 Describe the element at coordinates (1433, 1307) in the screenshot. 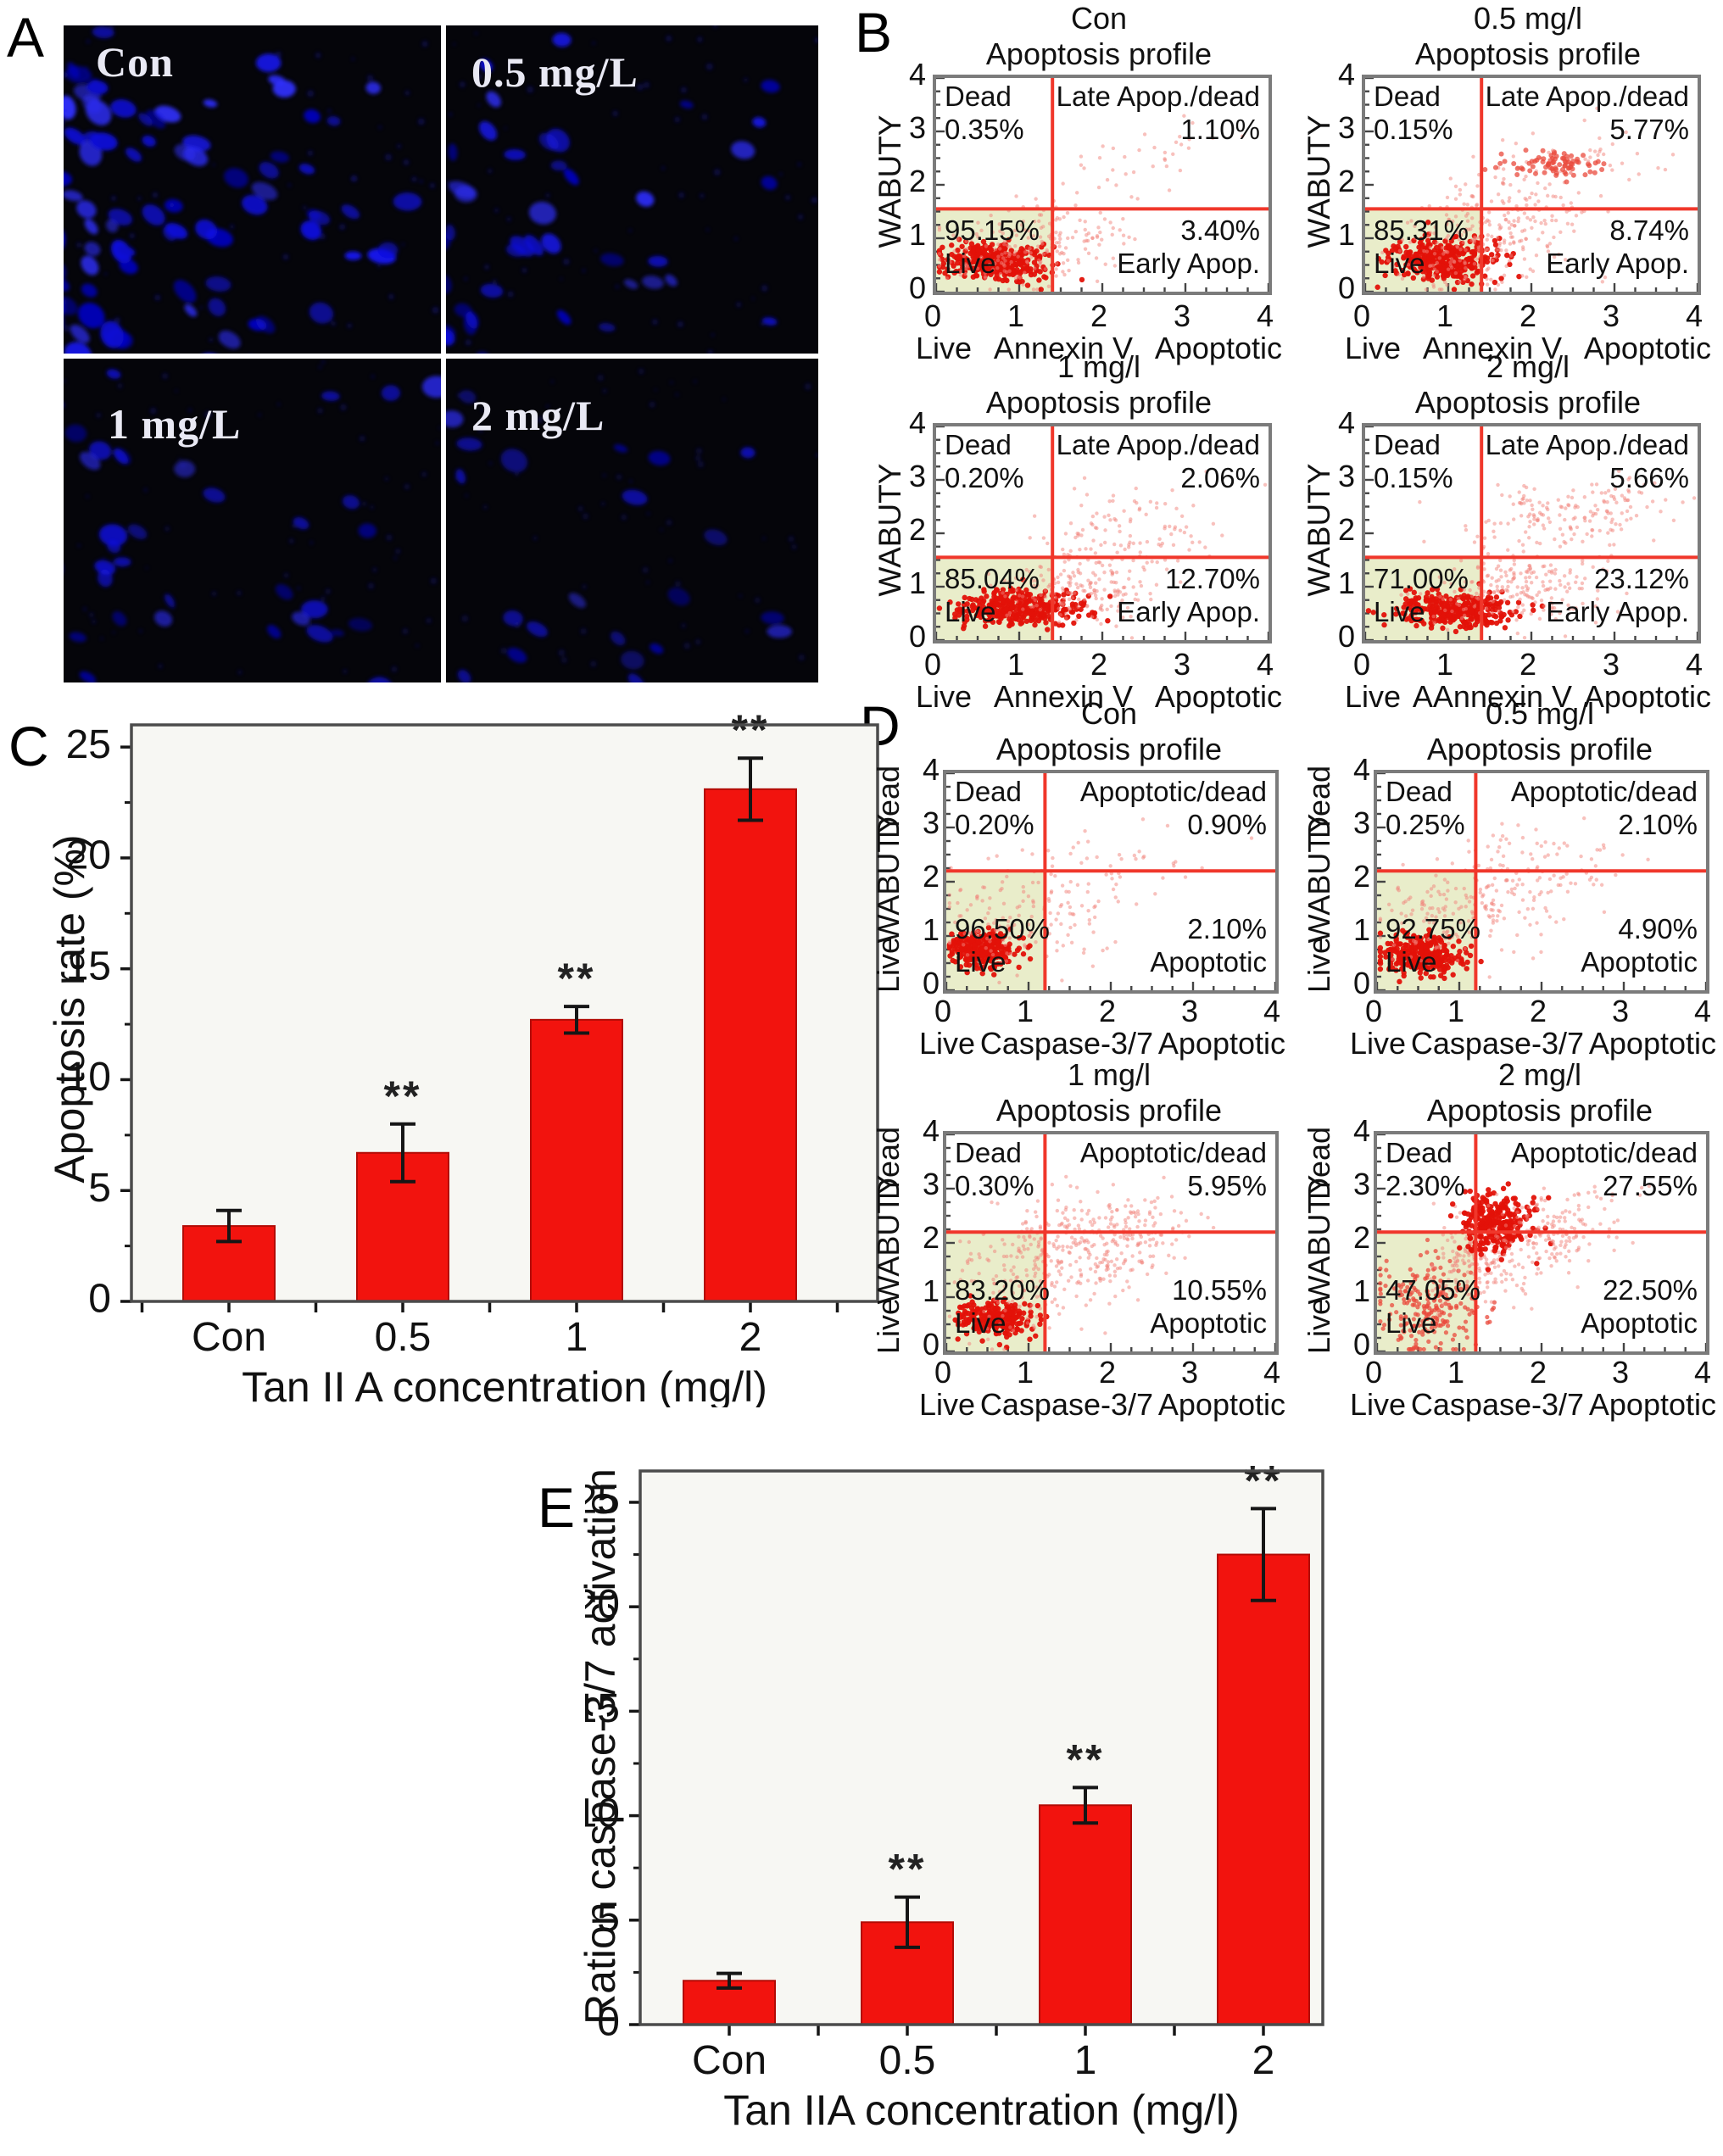

I see `quadrant-live: 47.05% Live` at that location.